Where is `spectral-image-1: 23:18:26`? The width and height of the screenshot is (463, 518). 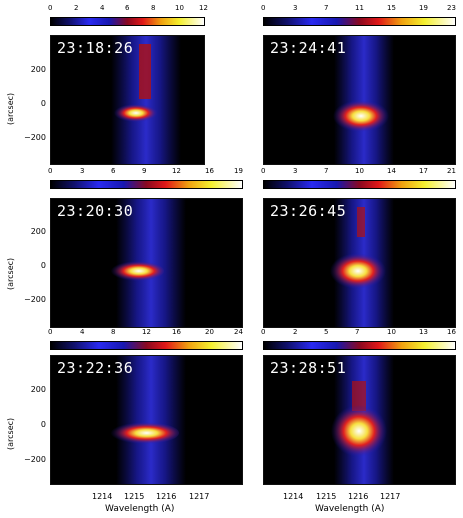
spectral-image-1: 23:18:26 is located at coordinates (127, 100).